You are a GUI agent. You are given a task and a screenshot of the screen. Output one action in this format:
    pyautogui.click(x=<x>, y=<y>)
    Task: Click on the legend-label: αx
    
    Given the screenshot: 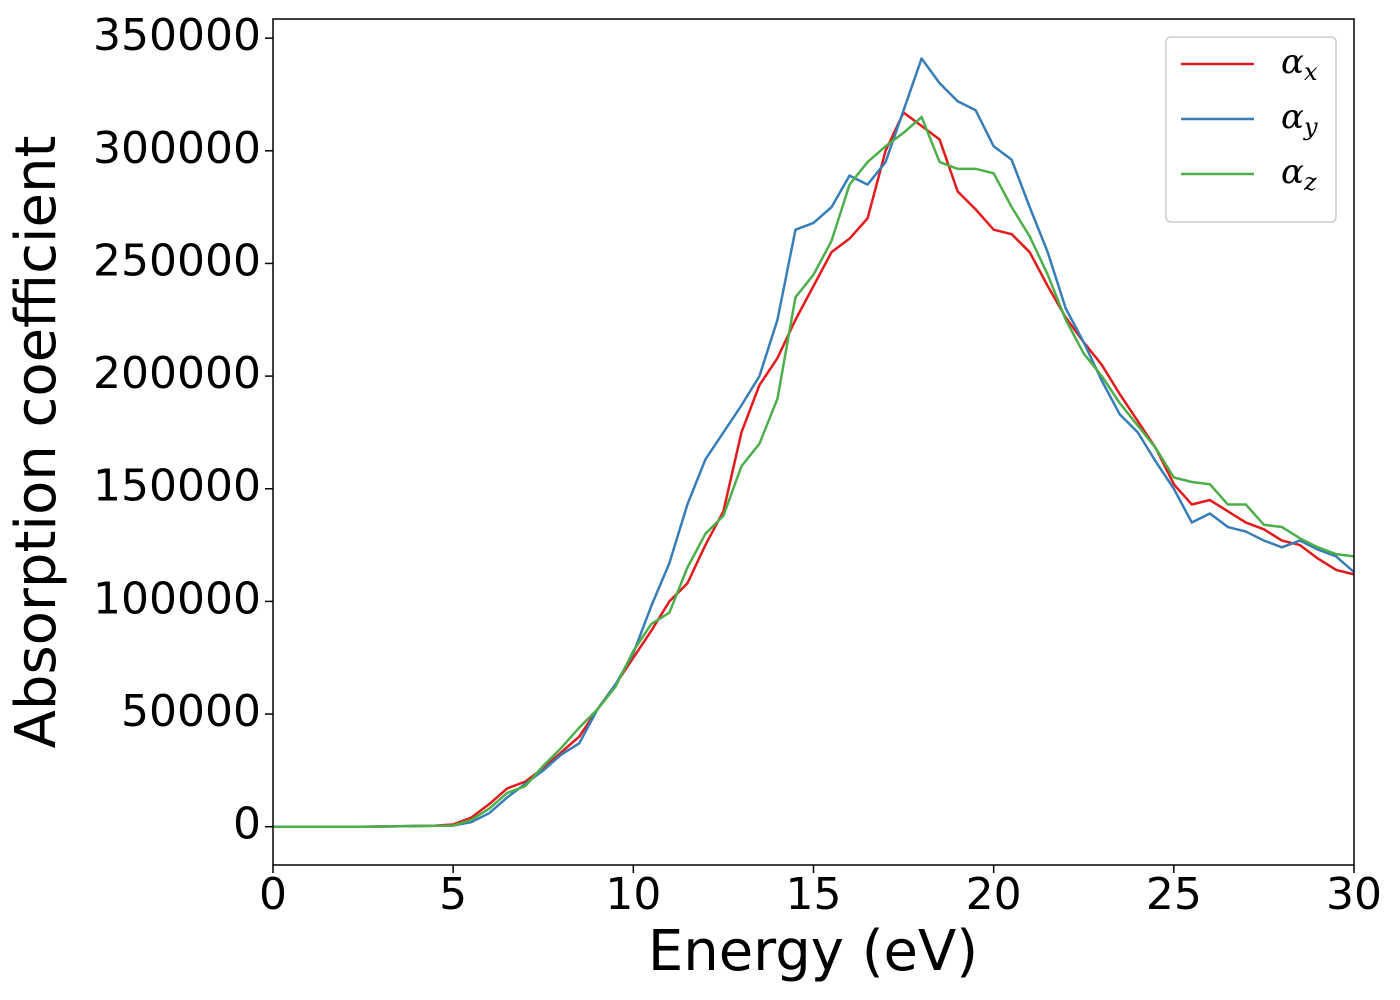 What is the action you would take?
    pyautogui.click(x=1299, y=64)
    